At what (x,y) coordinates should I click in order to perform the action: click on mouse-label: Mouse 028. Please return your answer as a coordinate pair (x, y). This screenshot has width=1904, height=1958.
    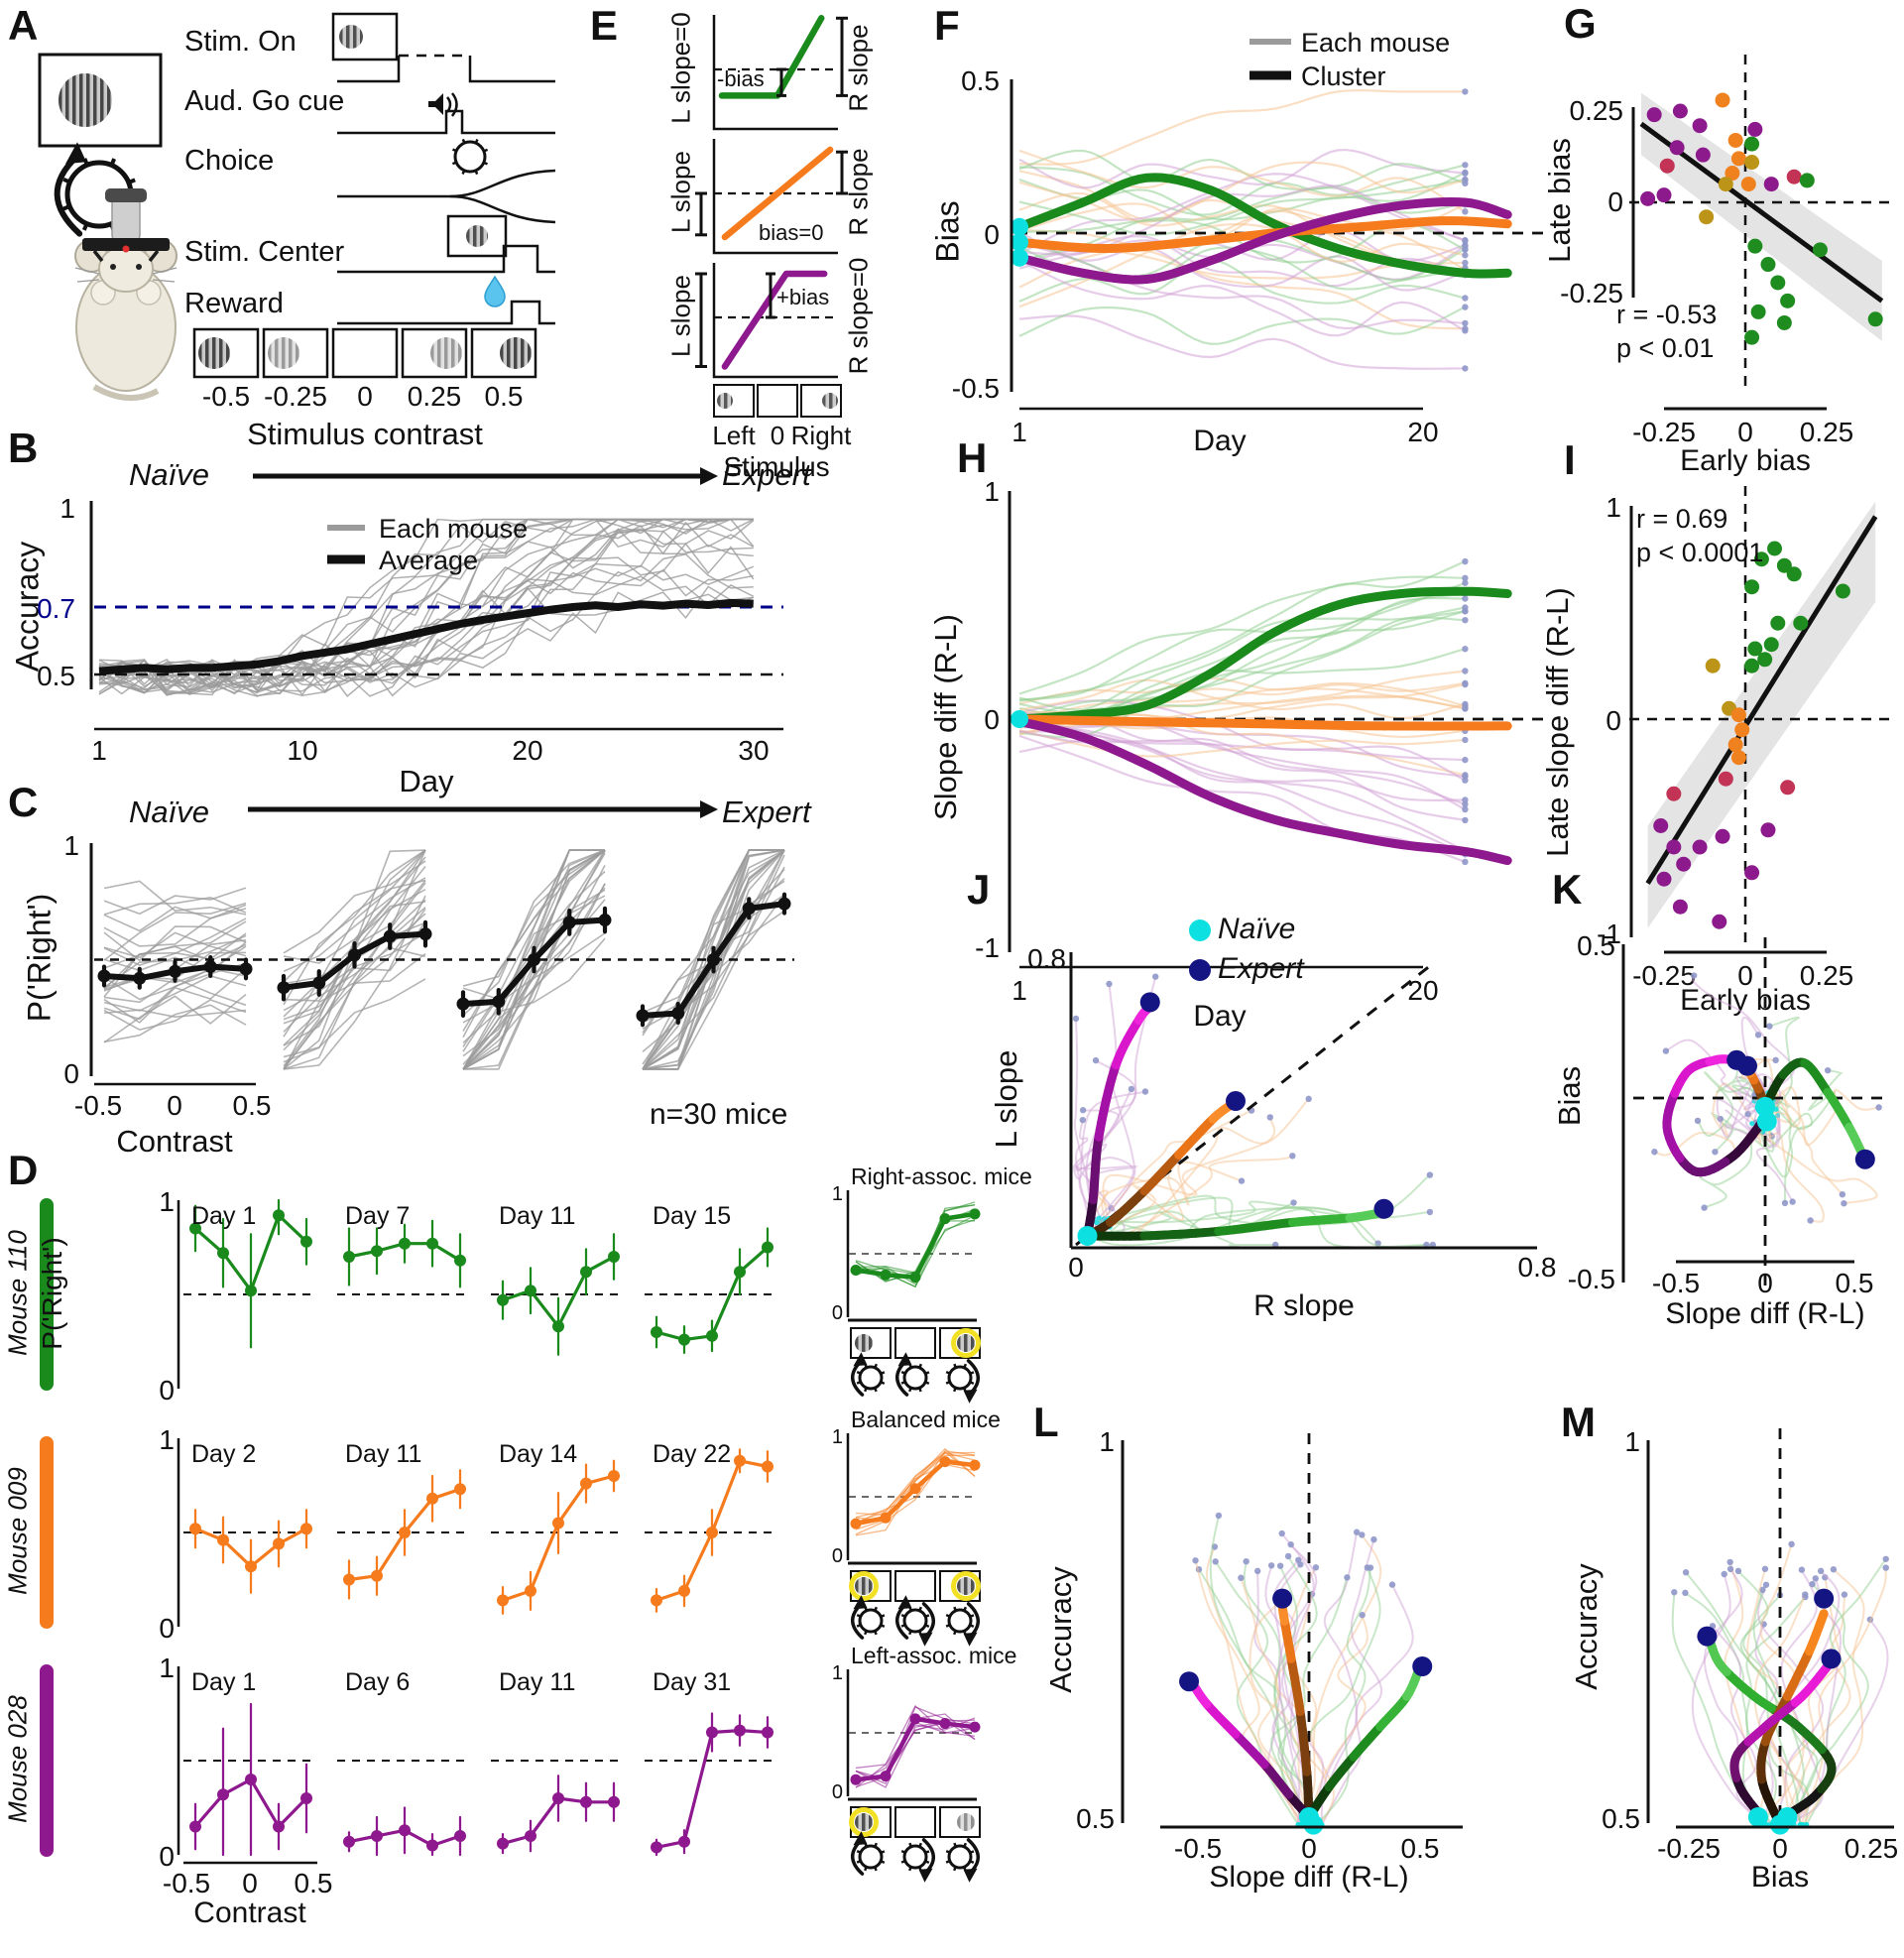
    Looking at the image, I should click on (18, 1760).